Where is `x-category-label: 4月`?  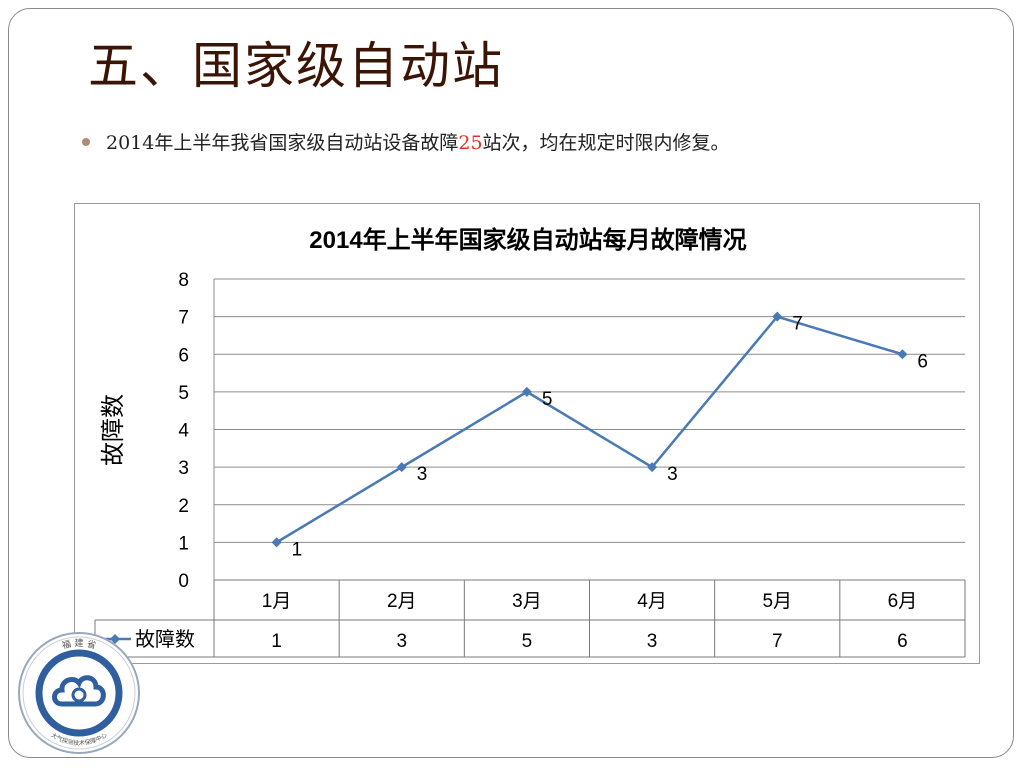 x-category-label: 4月 is located at coordinates (652, 601).